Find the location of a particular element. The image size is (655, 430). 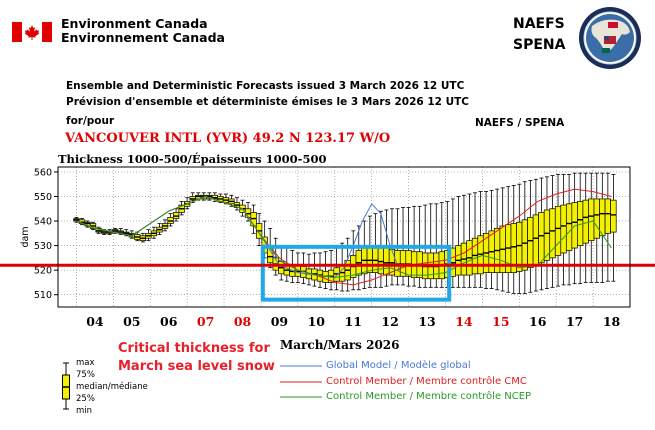

x-tick-label: 14 is located at coordinates (464, 321).